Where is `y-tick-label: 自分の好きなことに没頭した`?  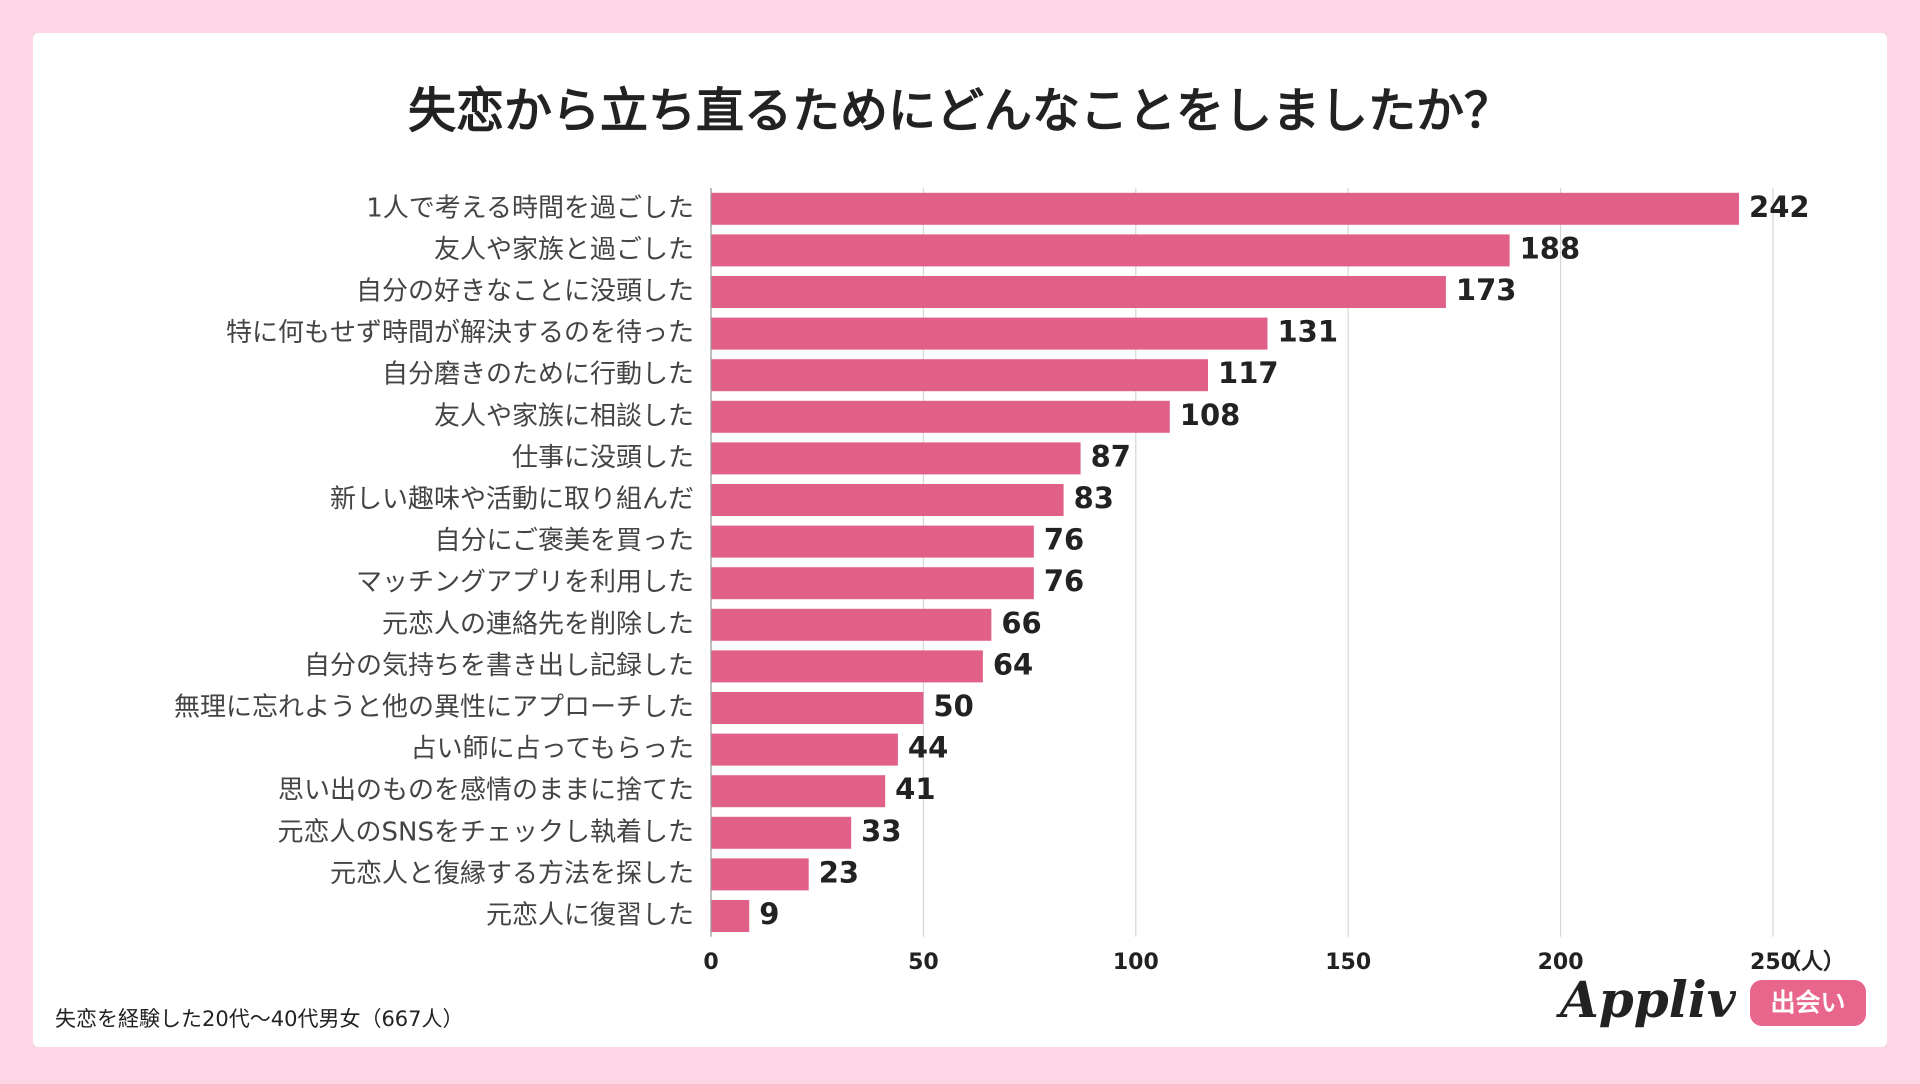 y-tick-label: 自分の好きなことに没頭した is located at coordinates (525, 292).